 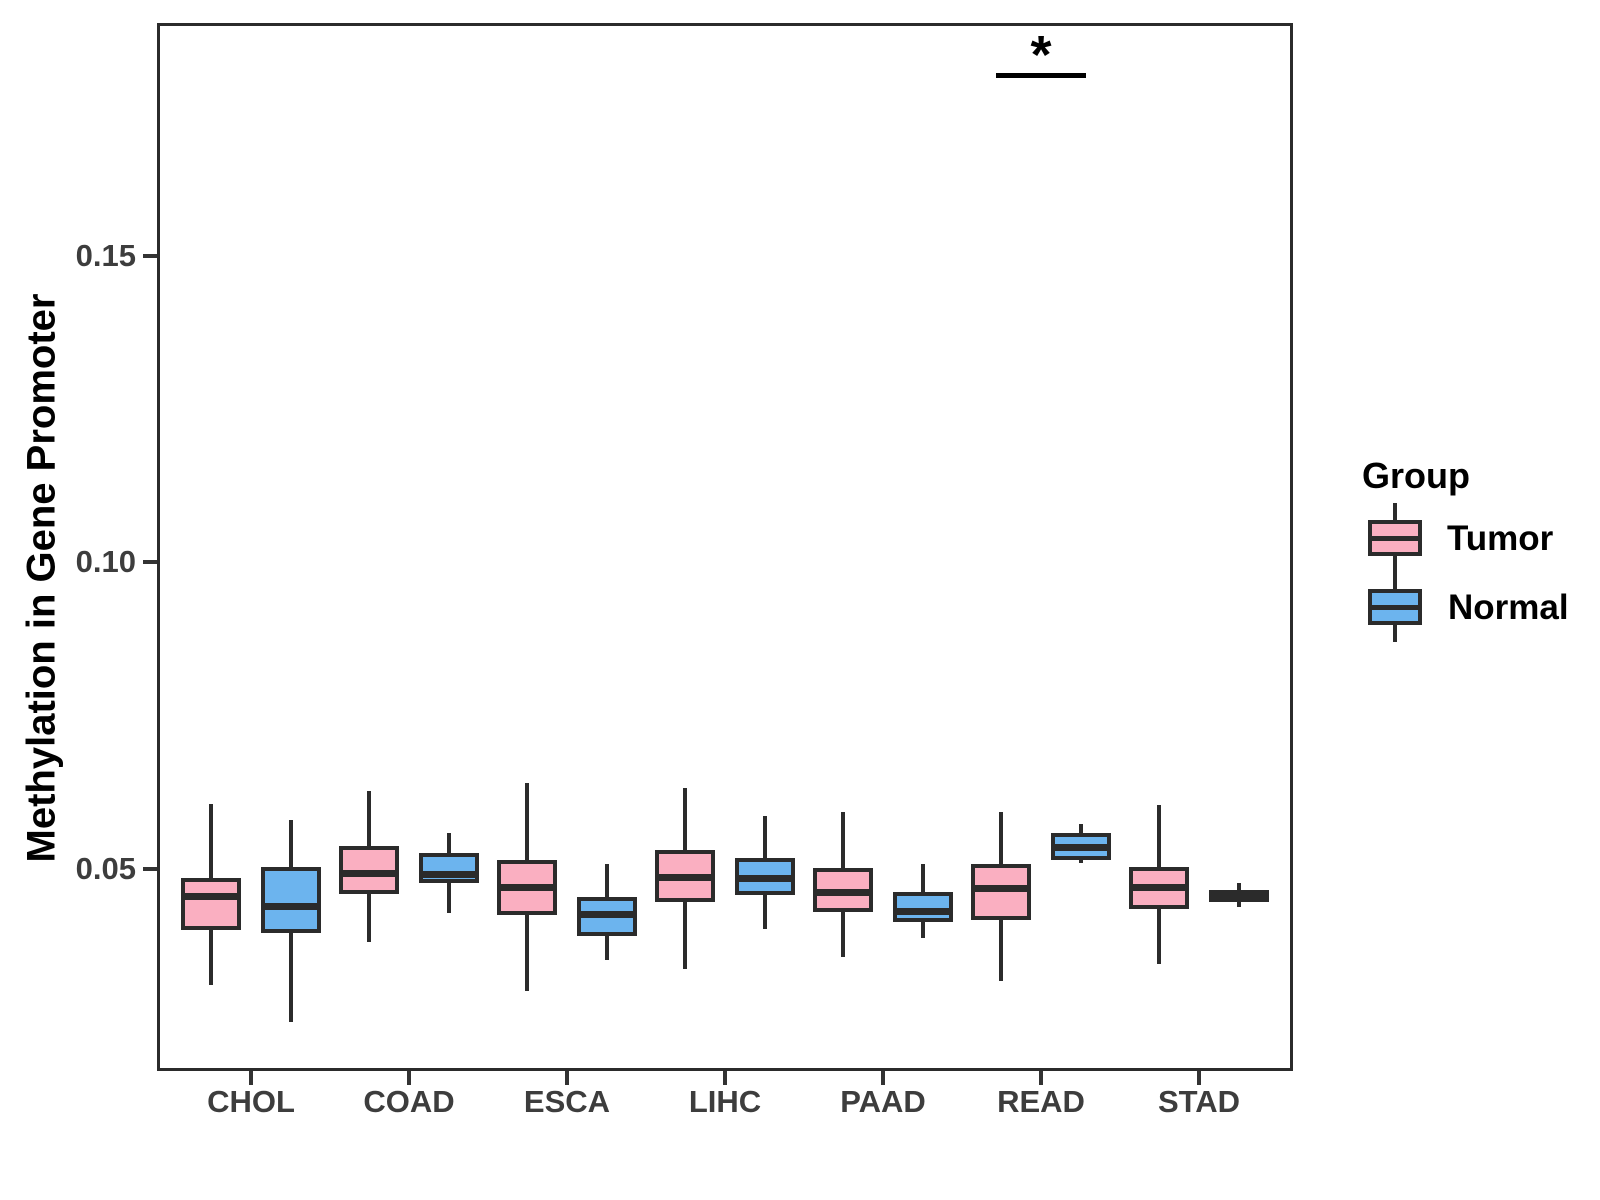 What do you see at coordinates (607, 914) in the screenshot?
I see `median-esca-normal` at bounding box center [607, 914].